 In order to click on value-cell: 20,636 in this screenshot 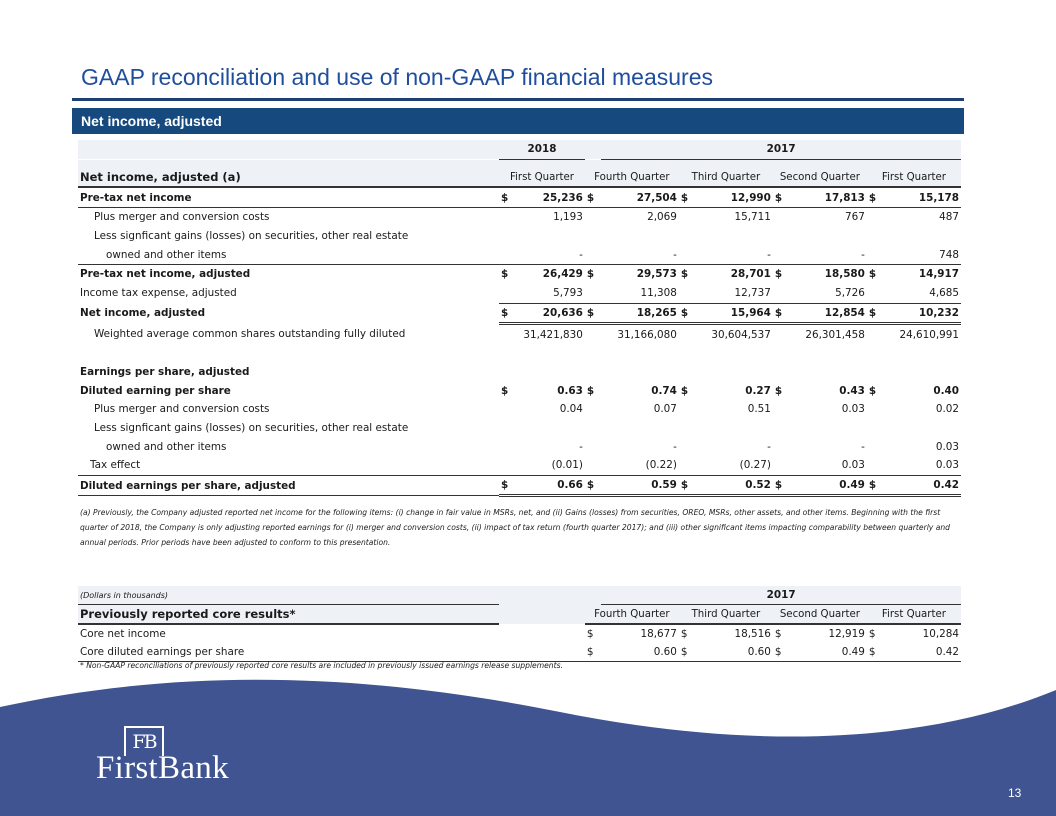, I will do `click(549, 314)`.